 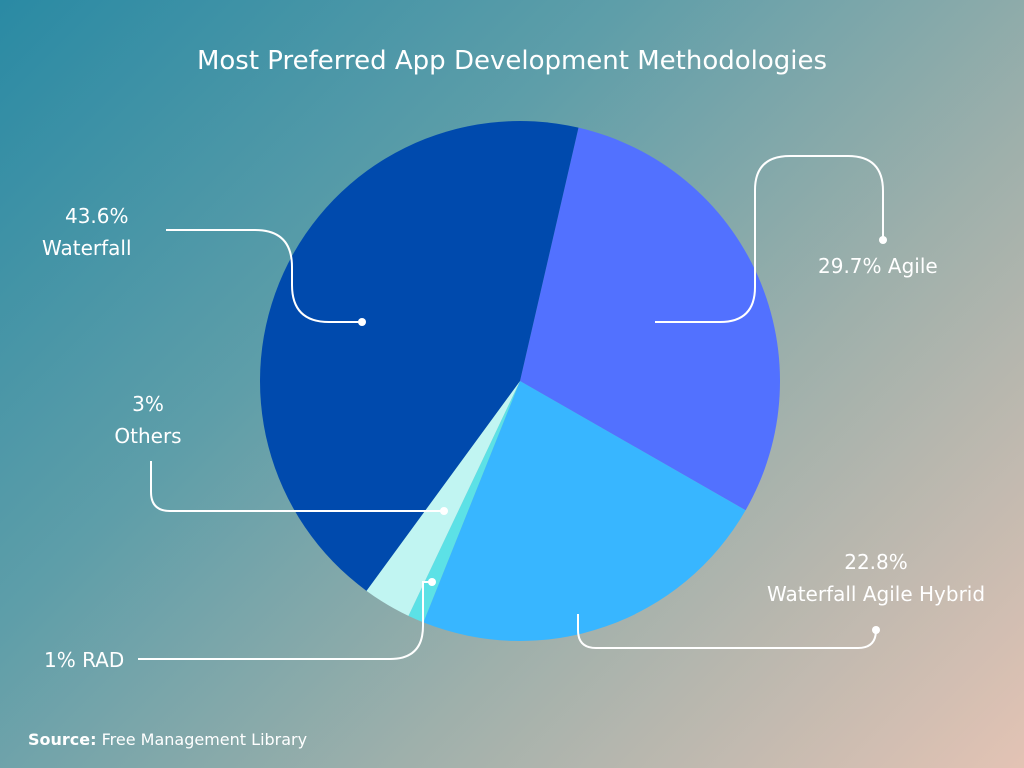 I want to click on pie-slice-agile, so click(x=650, y=319).